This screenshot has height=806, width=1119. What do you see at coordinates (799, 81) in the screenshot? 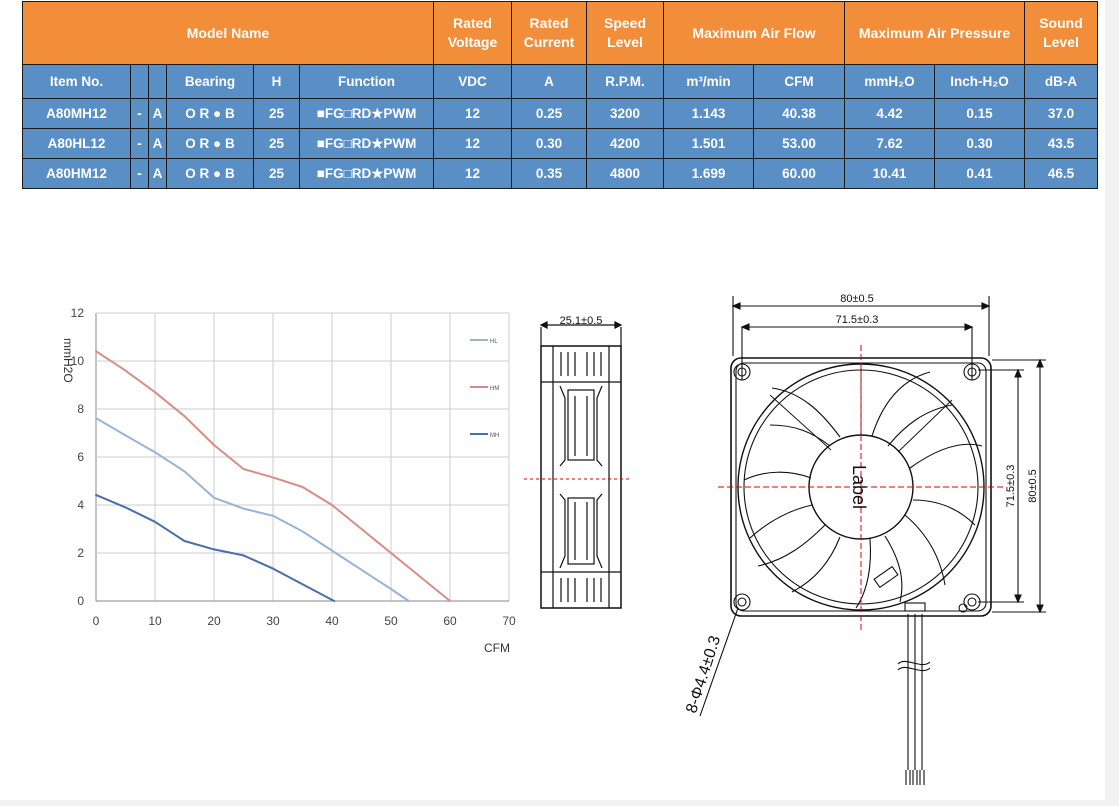
I see `cfm-header: CFM` at bounding box center [799, 81].